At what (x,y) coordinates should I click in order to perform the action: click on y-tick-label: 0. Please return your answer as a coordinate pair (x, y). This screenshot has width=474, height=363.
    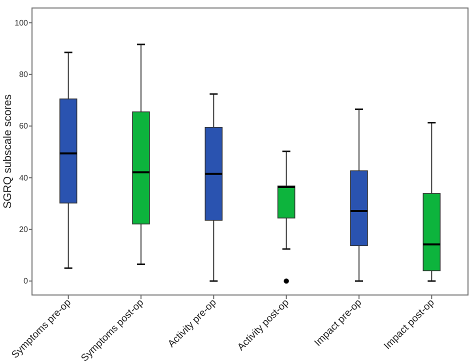
    Looking at the image, I should click on (26, 281).